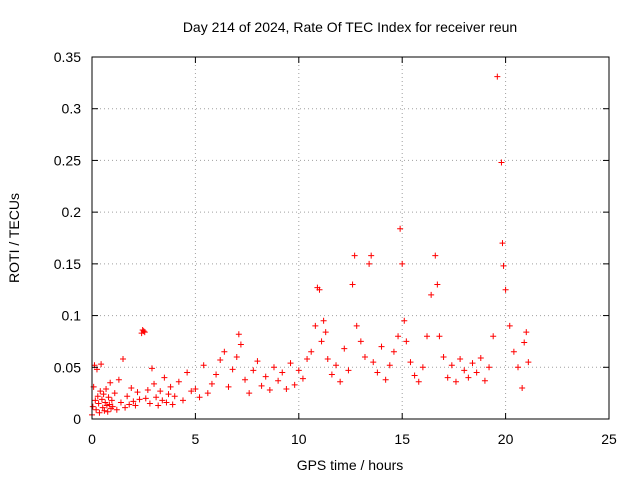  What do you see at coordinates (72, 316) in the screenshot?
I see `y-tick-label: 0.1` at bounding box center [72, 316].